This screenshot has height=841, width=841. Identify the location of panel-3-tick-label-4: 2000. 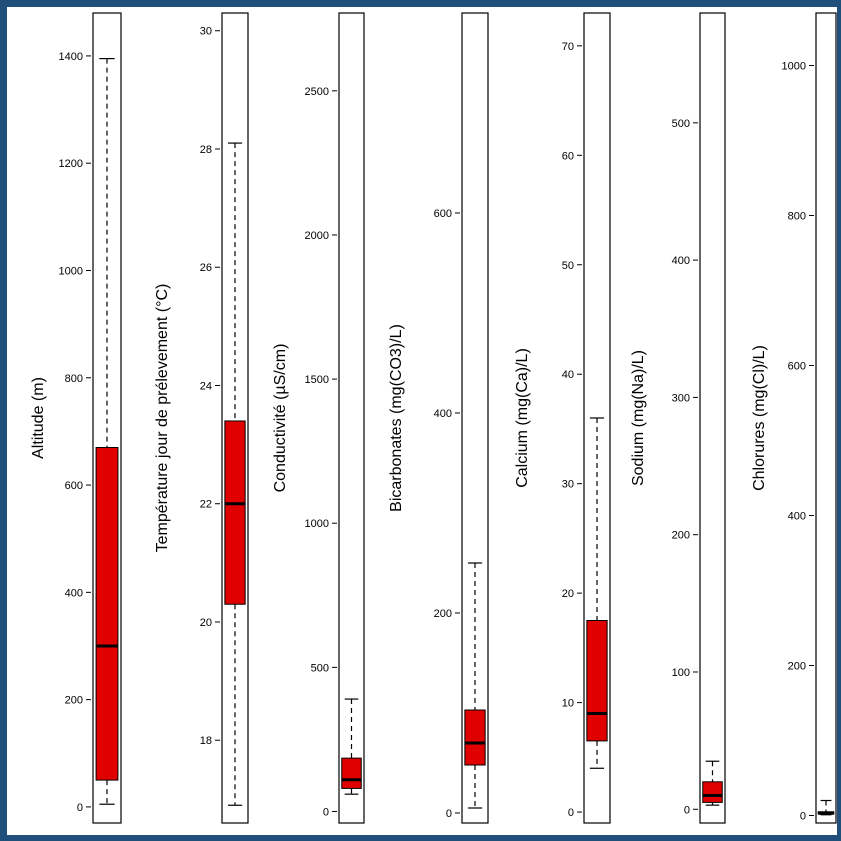
(317, 236).